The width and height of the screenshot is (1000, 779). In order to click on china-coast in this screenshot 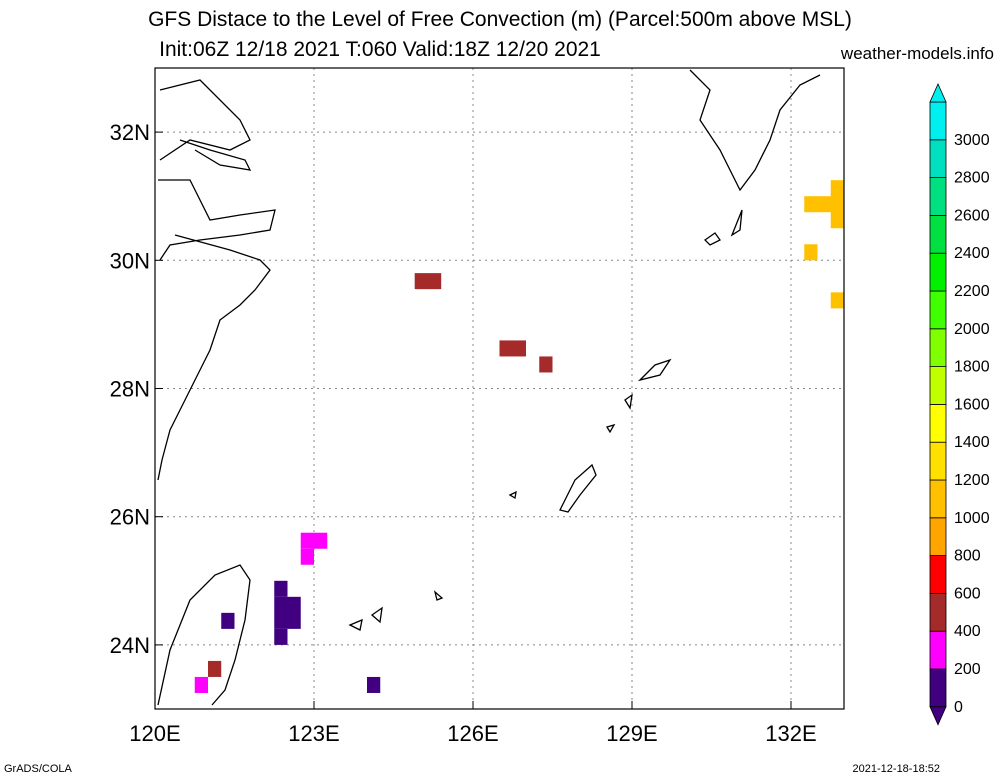, I will do `click(216, 280)`.